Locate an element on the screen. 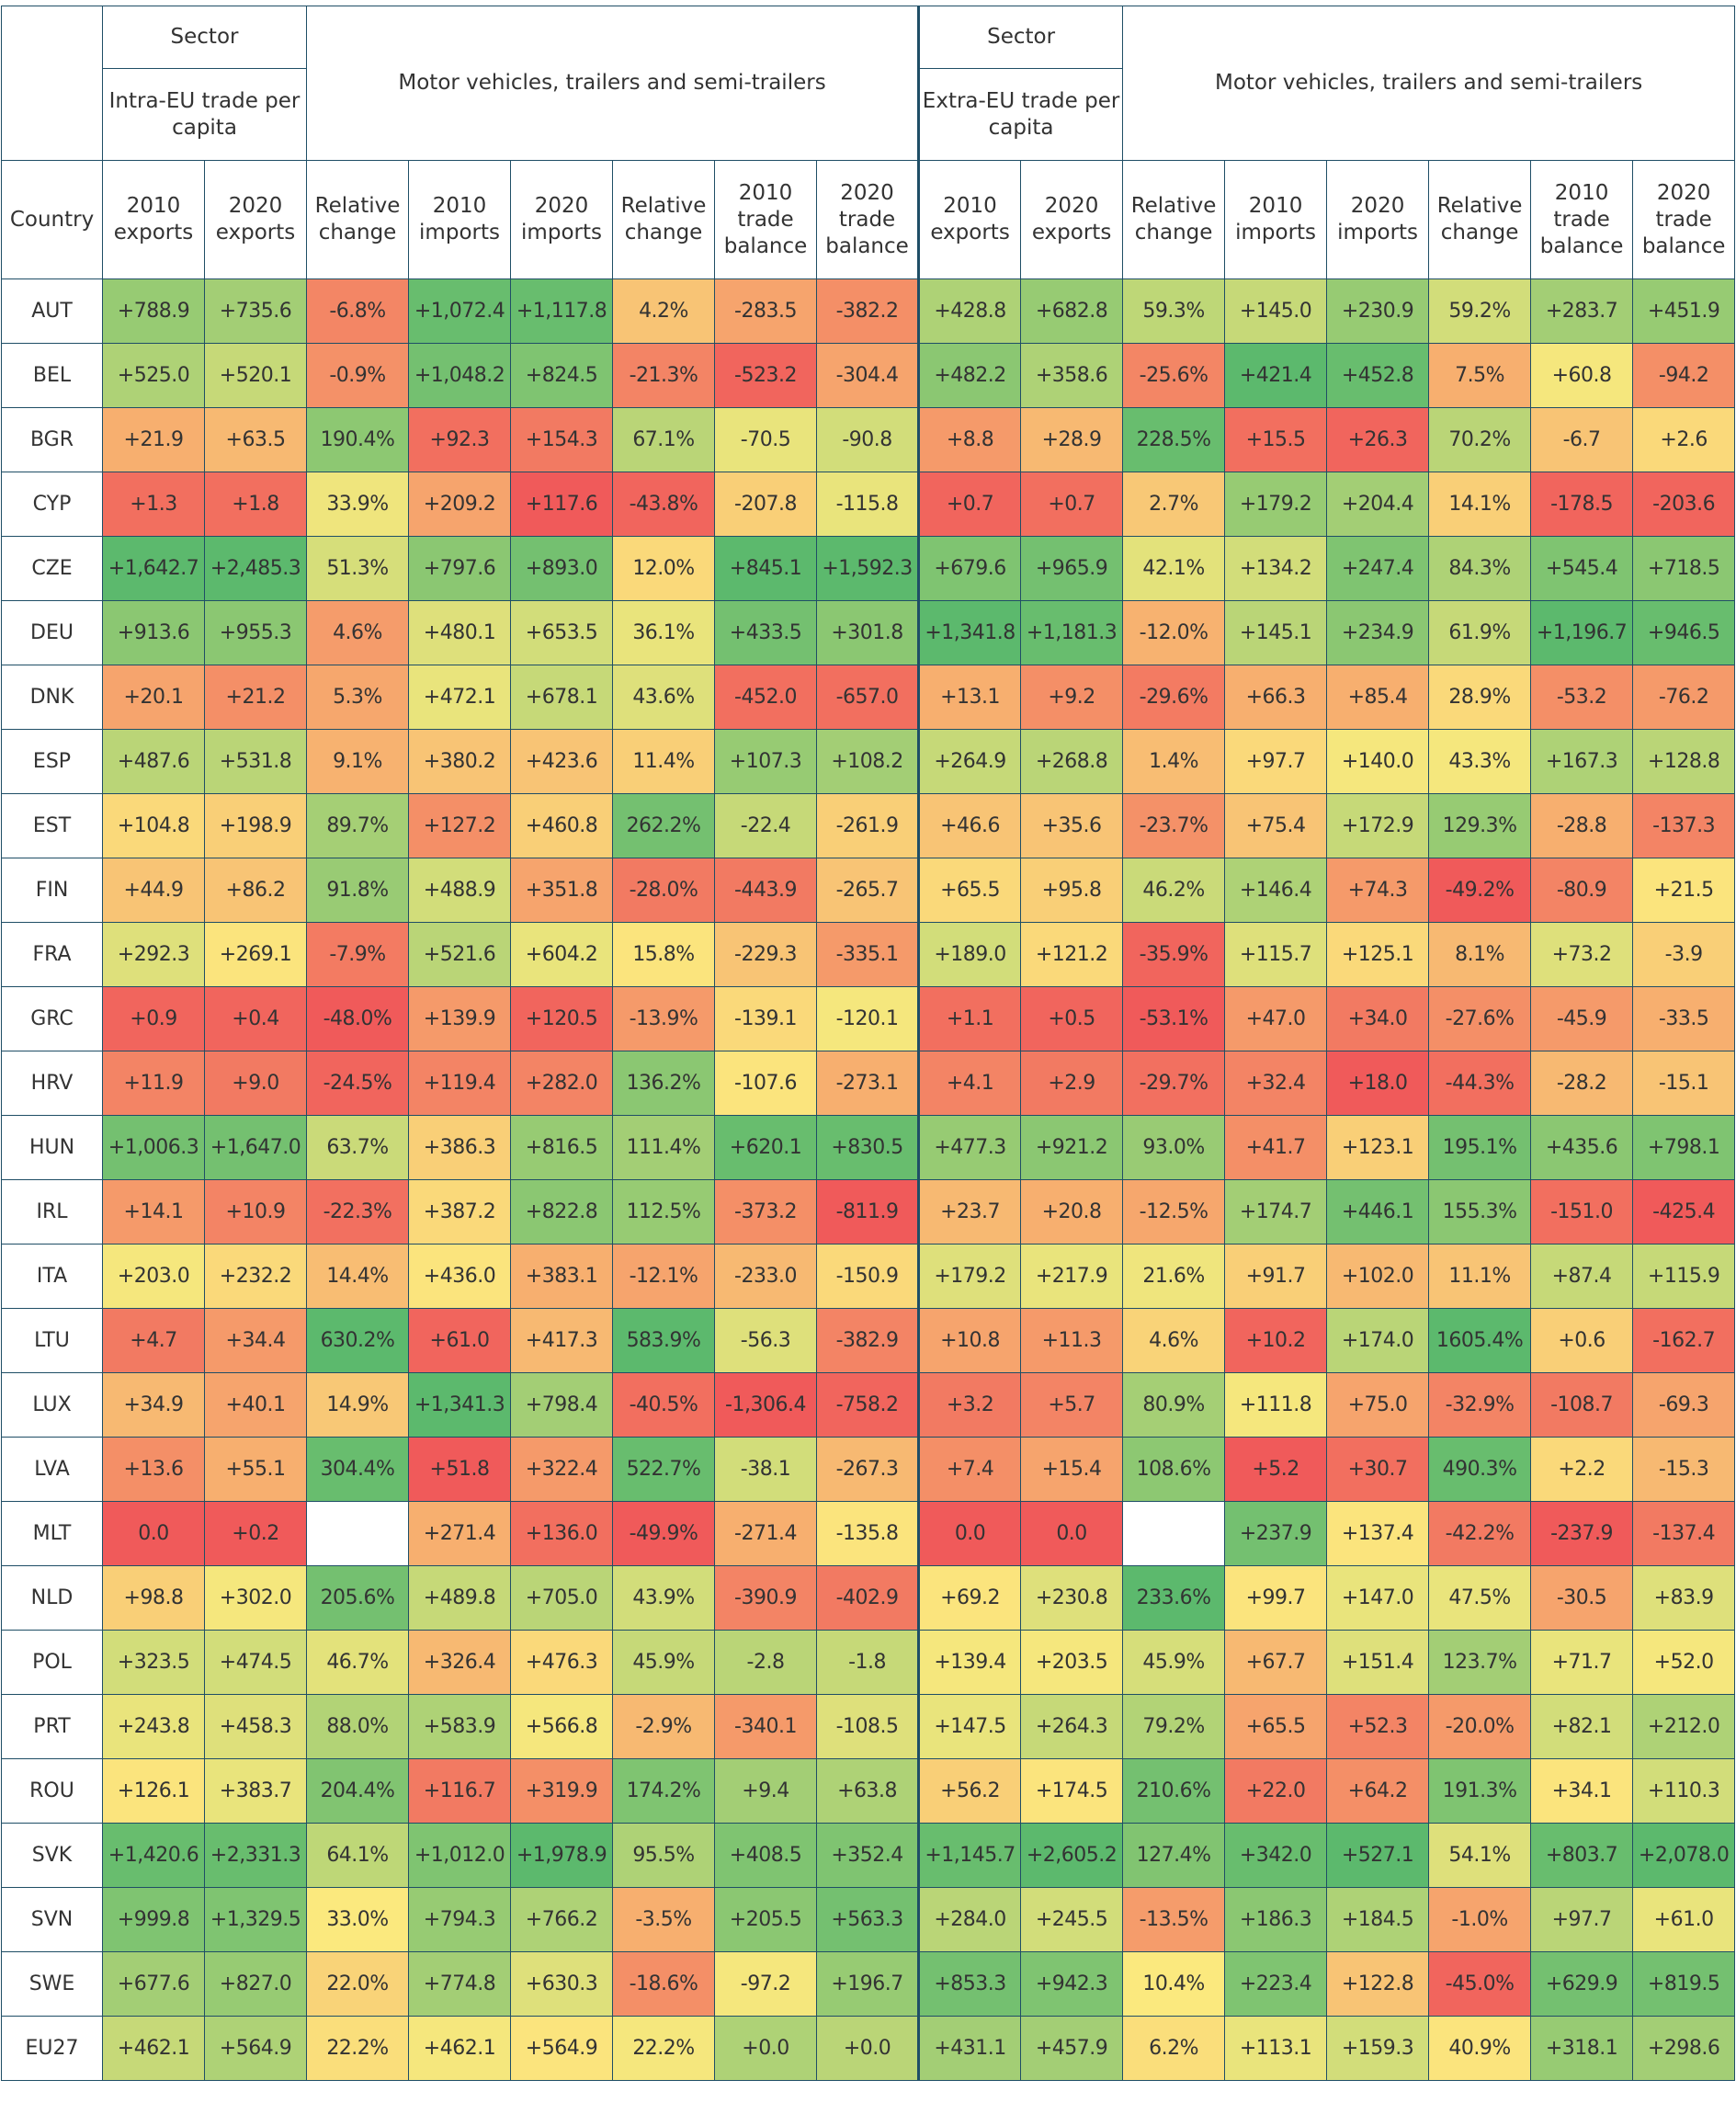  intra-bal2010-cell: -139.1 is located at coordinates (766, 1018).